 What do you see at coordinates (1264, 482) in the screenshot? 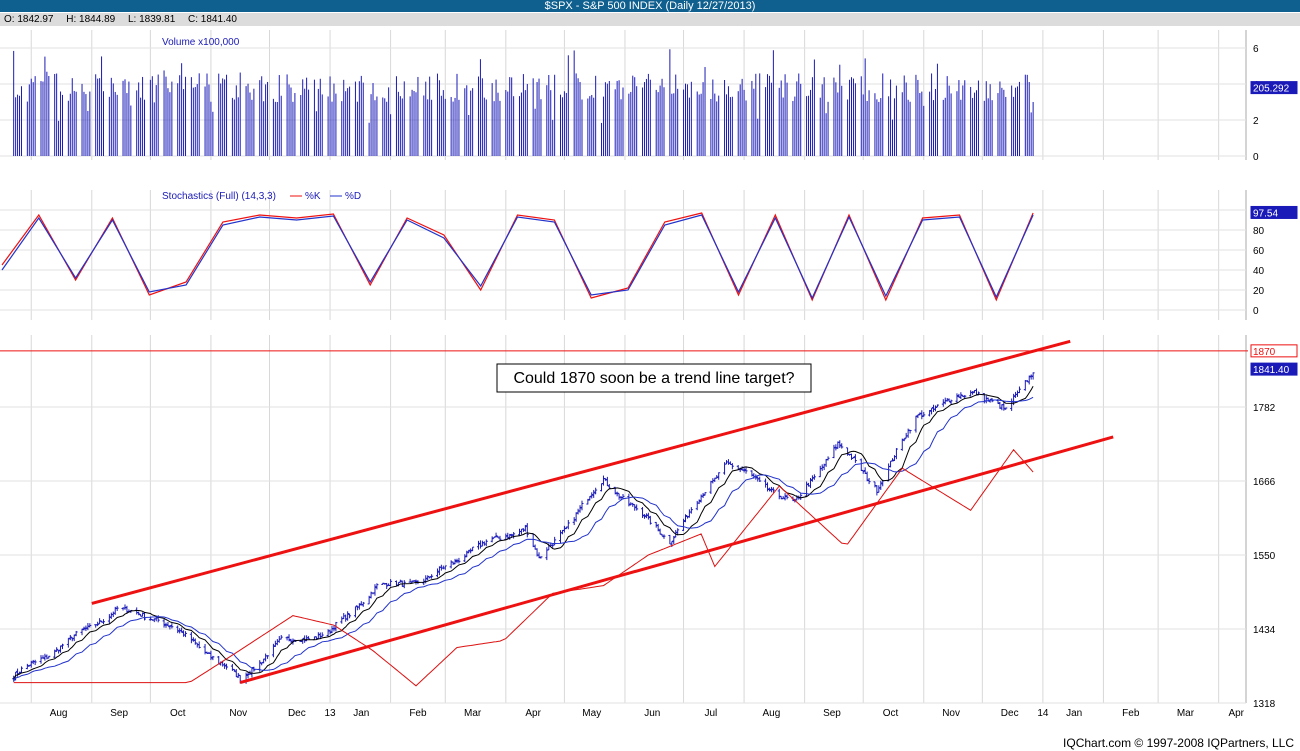
I see `price-tick-label: 1666` at bounding box center [1264, 482].